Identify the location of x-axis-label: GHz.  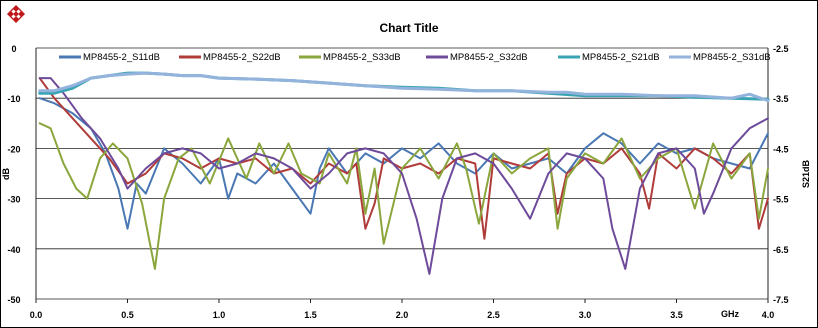
(730, 314).